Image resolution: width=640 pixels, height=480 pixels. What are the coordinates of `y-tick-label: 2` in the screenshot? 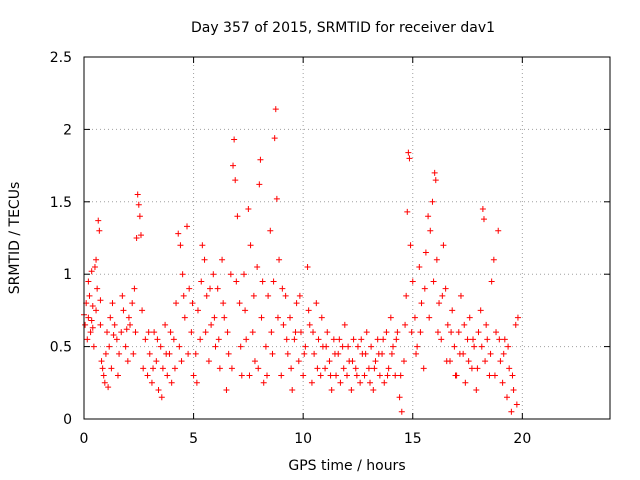 It's located at (67, 130).